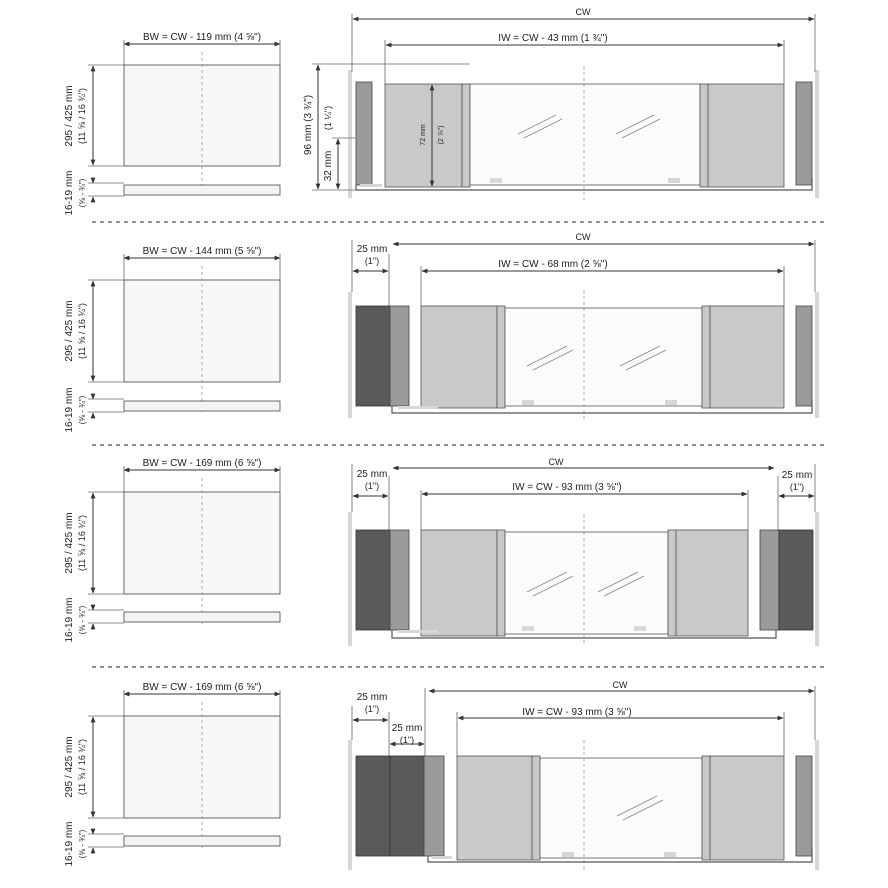 This screenshot has width=888, height=888. Describe the element at coordinates (441, 135) in the screenshot. I see `h72-label-in: (2 ⅞")` at that location.